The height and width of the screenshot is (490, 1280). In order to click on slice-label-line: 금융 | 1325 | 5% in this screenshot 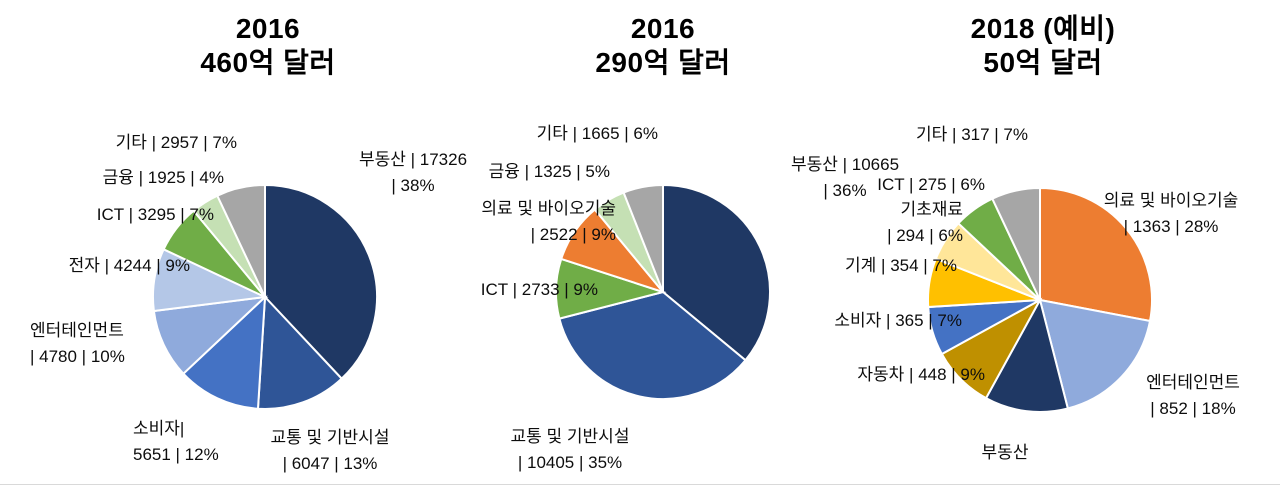, I will do `click(549, 171)`.